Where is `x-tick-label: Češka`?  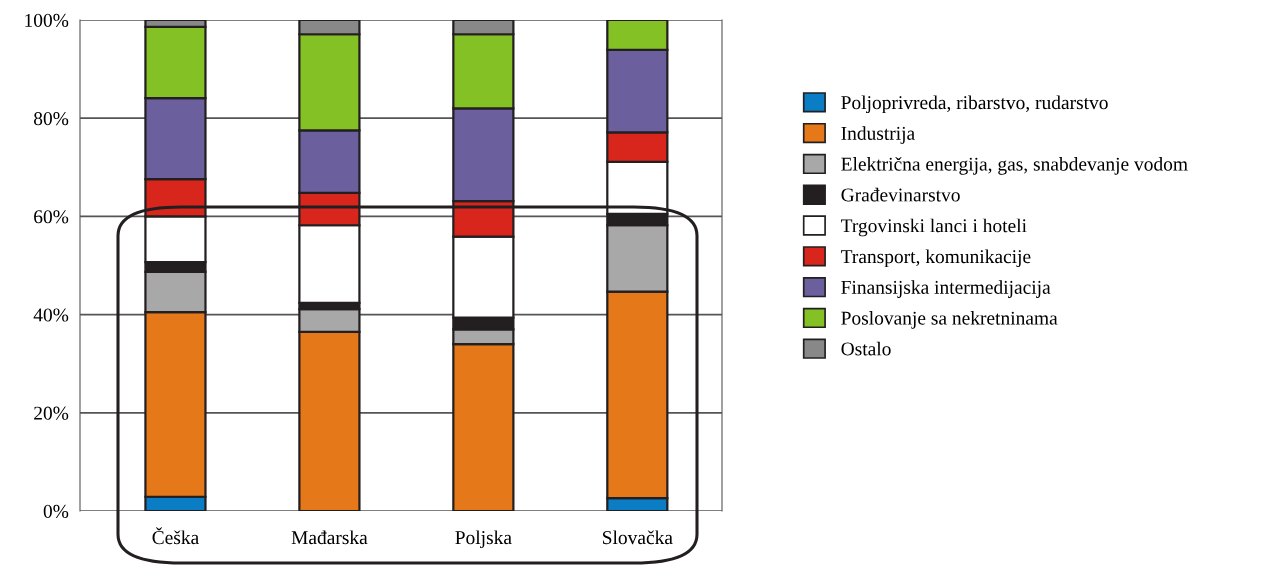
x-tick-label: Češka is located at coordinates (175, 536).